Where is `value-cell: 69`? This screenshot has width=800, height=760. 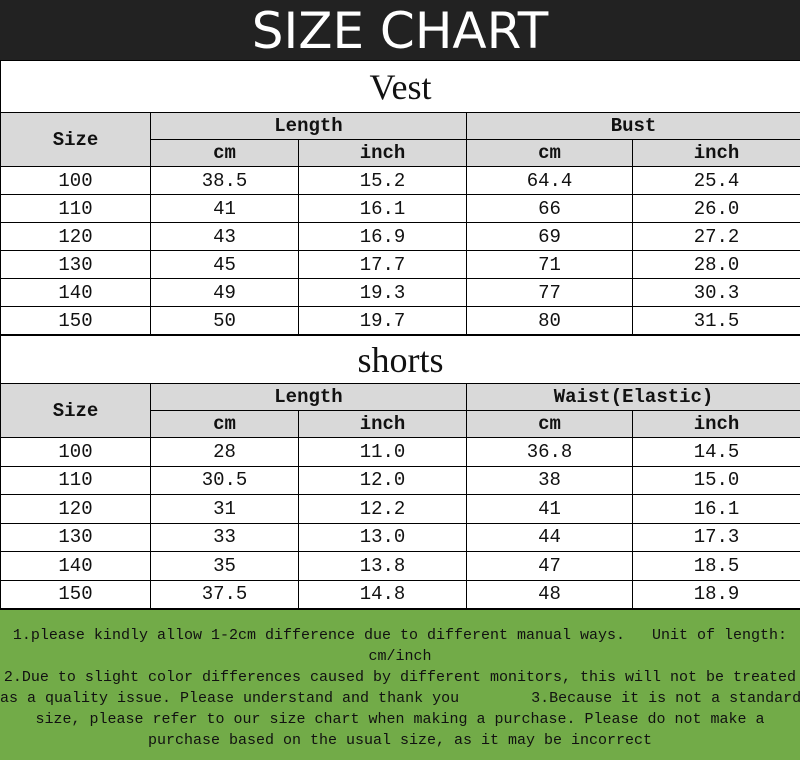 value-cell: 69 is located at coordinates (550, 237).